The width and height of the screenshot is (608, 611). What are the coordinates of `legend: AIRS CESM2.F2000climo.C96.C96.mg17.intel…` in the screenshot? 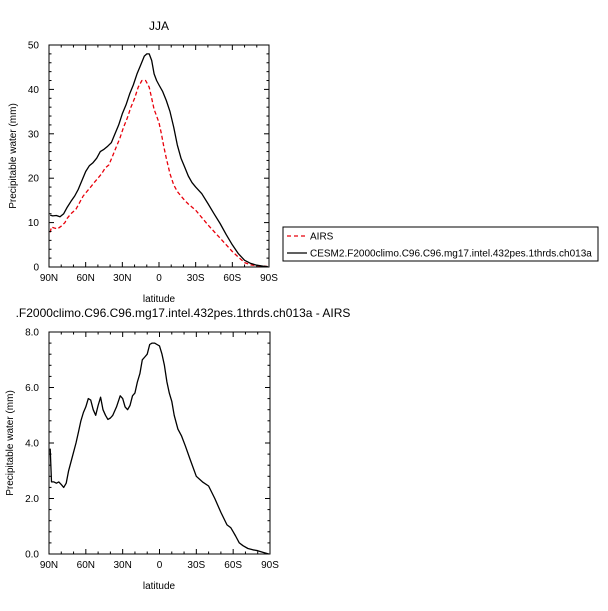 It's located at (440, 244).